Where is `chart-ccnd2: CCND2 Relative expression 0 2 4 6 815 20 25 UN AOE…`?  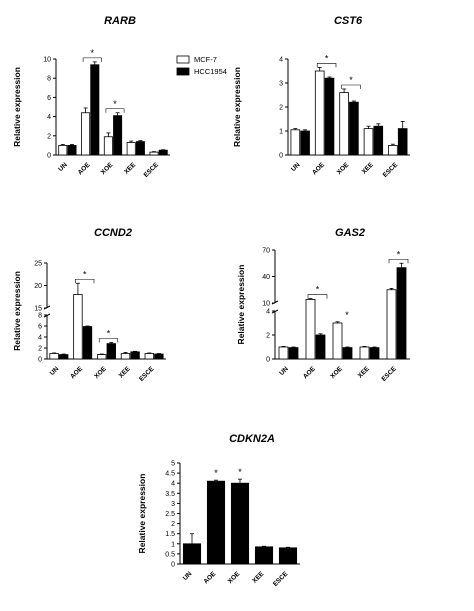 chart-ccnd2: CCND2 Relative expression 0 2 4 6 815 20 25 UN AOE… is located at coordinates (89, 305).